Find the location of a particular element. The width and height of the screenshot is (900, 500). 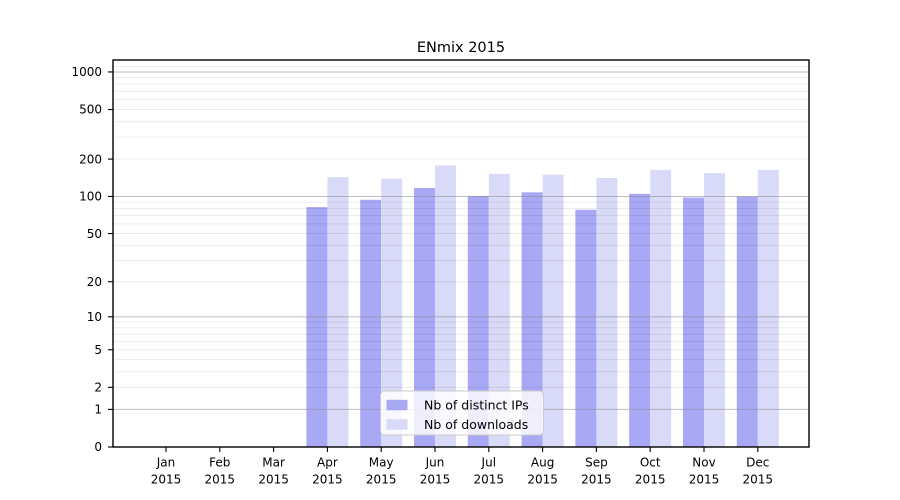

legend-swatch-distinct-ips is located at coordinates (397, 405).